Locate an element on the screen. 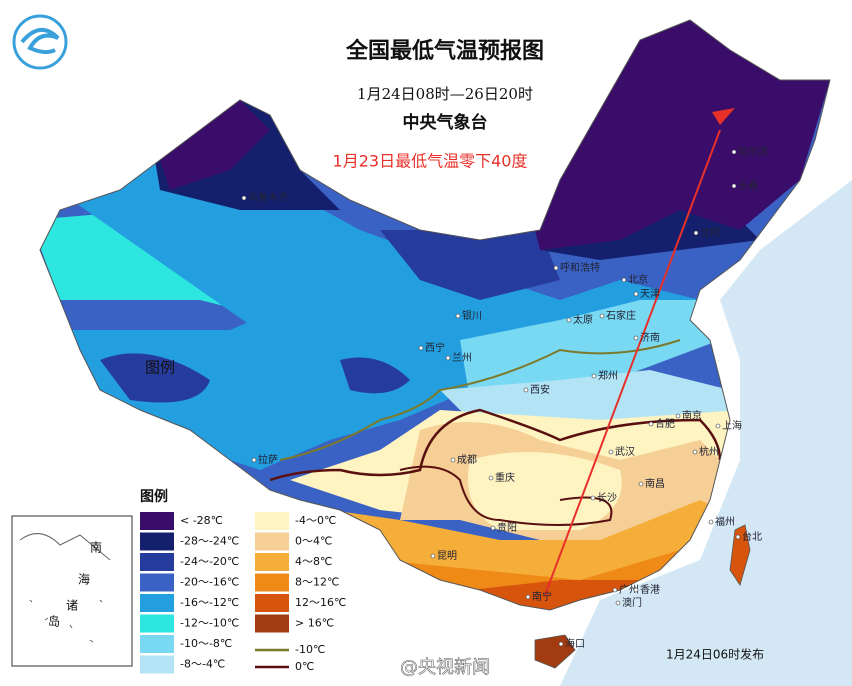 This screenshot has height=686, width=852. city-label: 天津 is located at coordinates (650, 294).